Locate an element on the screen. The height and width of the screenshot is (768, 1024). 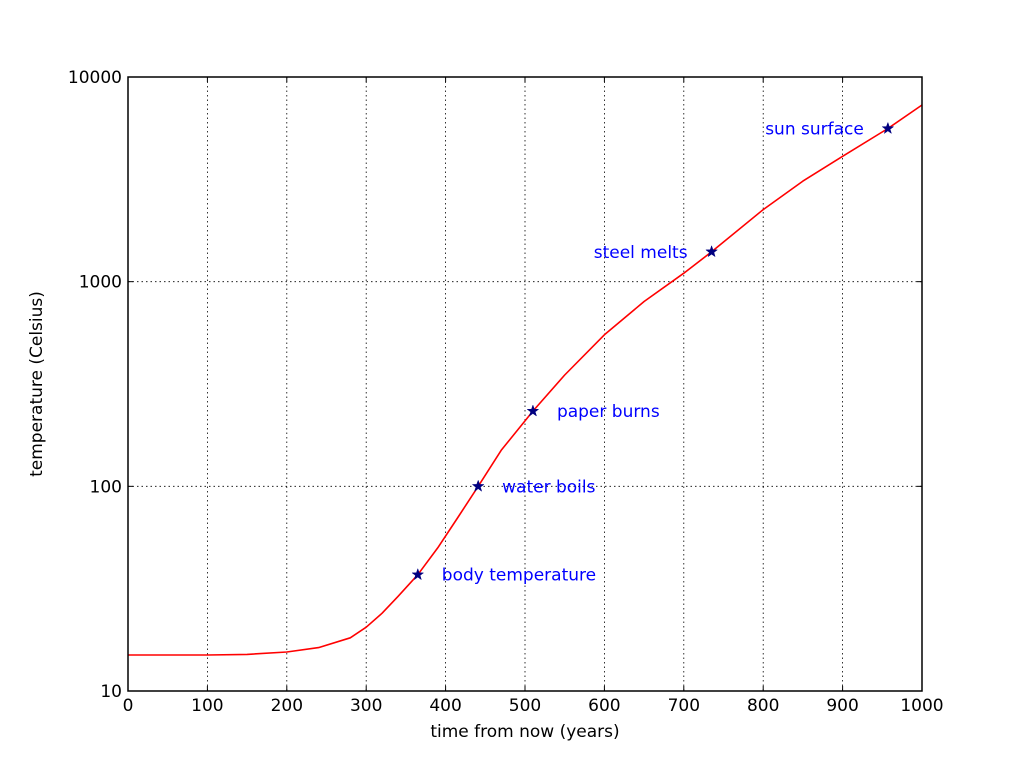
x-tick-label: 0 is located at coordinates (128, 706).